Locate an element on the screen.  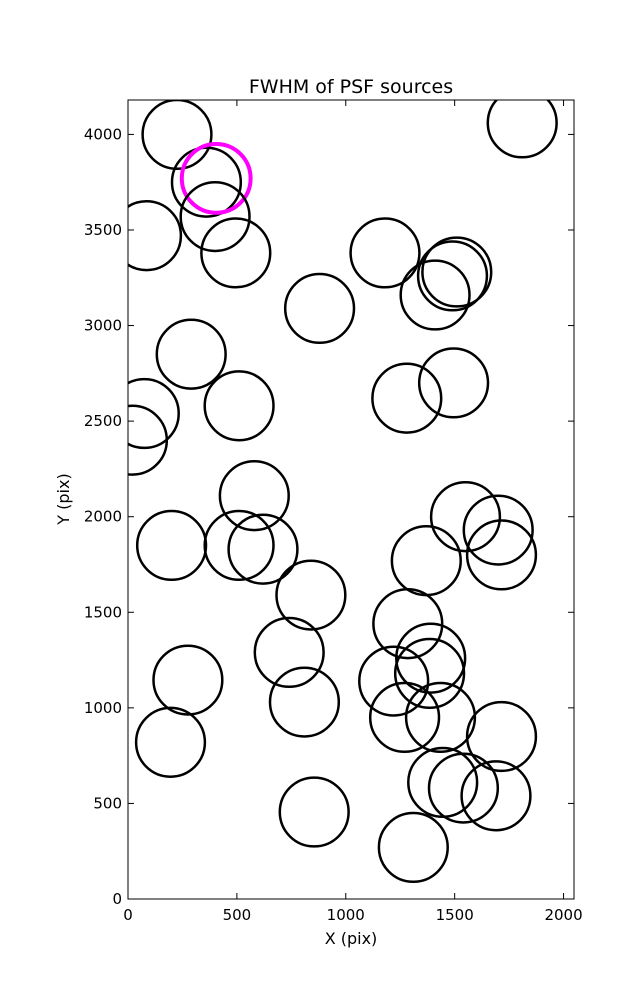
y-tick-label: 0 is located at coordinates (117, 899).